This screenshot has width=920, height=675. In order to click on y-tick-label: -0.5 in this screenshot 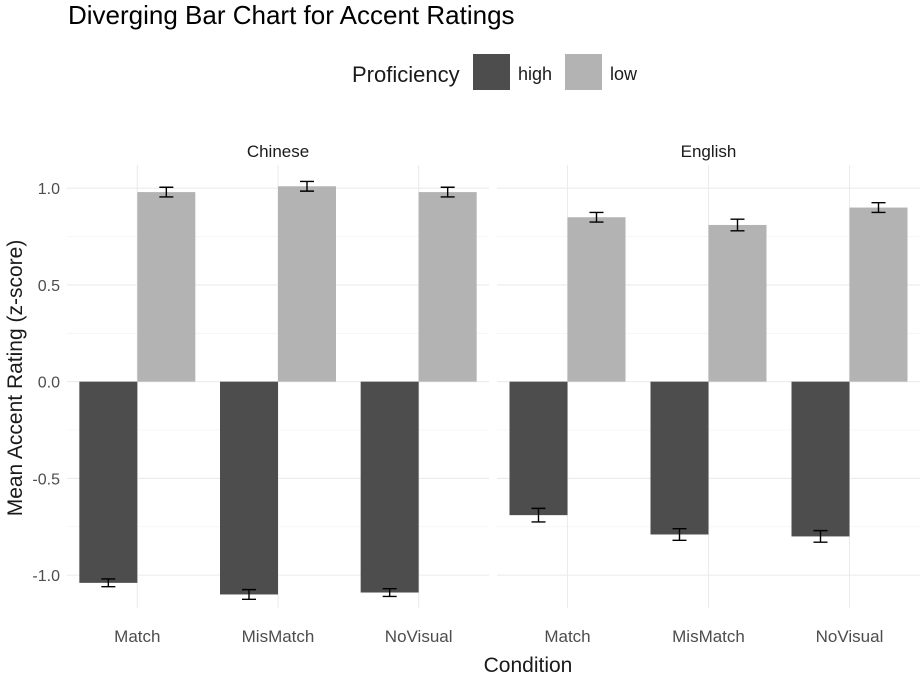, I will do `click(46, 479)`.